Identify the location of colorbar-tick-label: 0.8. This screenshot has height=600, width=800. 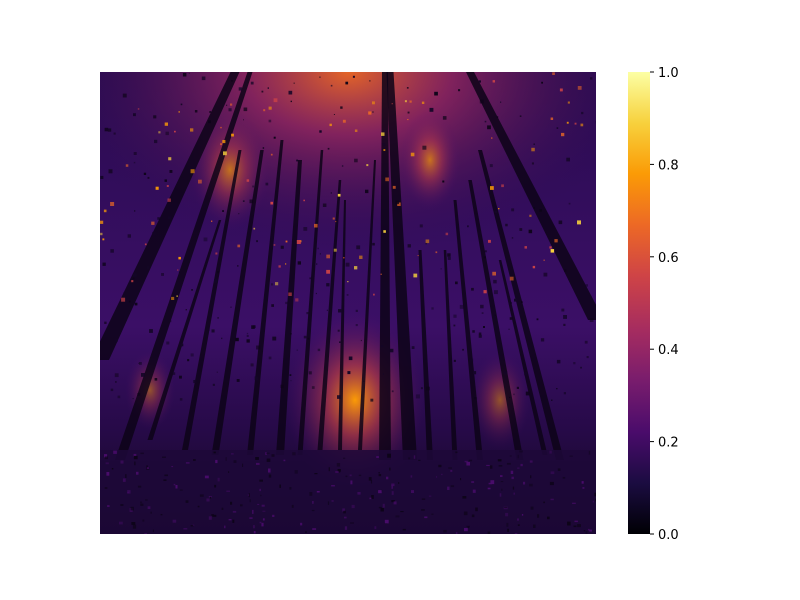
(668, 165).